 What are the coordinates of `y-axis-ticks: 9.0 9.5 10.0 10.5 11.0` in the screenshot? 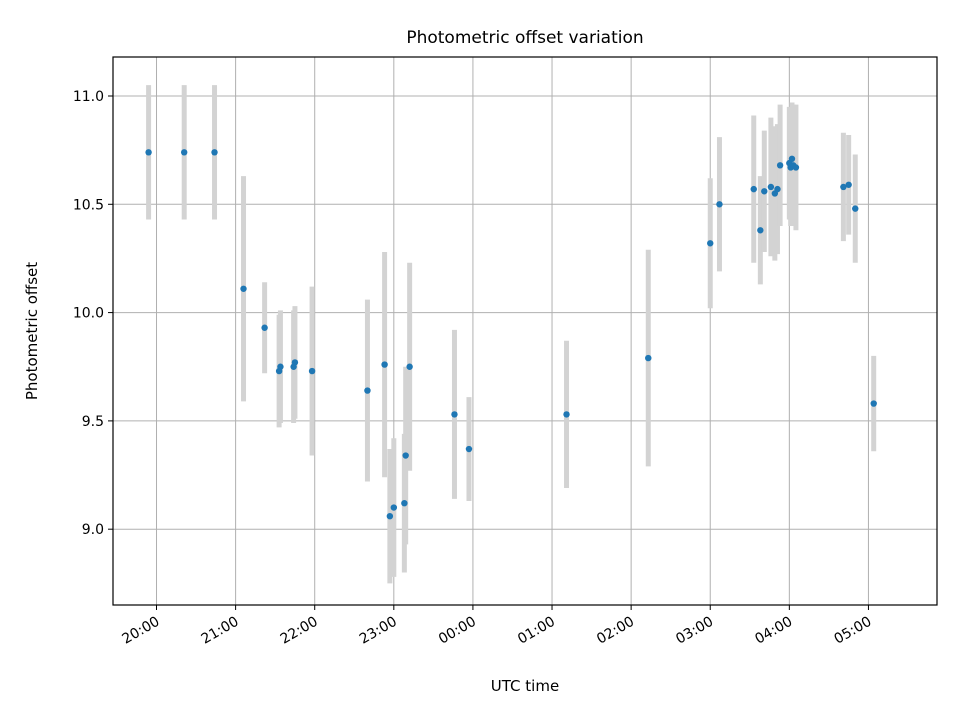 It's located at (93, 313).